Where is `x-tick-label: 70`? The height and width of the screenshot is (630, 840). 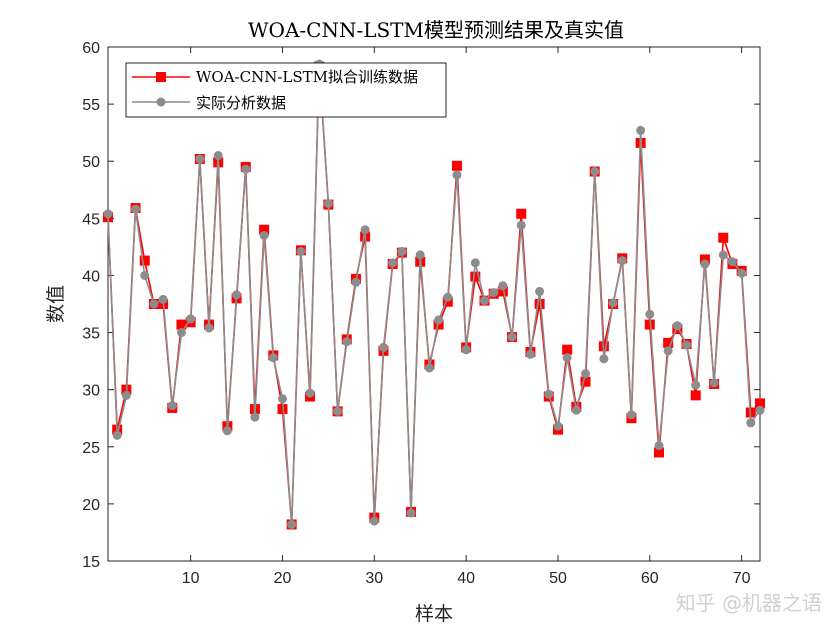
x-tick-label: 70 is located at coordinates (742, 578).